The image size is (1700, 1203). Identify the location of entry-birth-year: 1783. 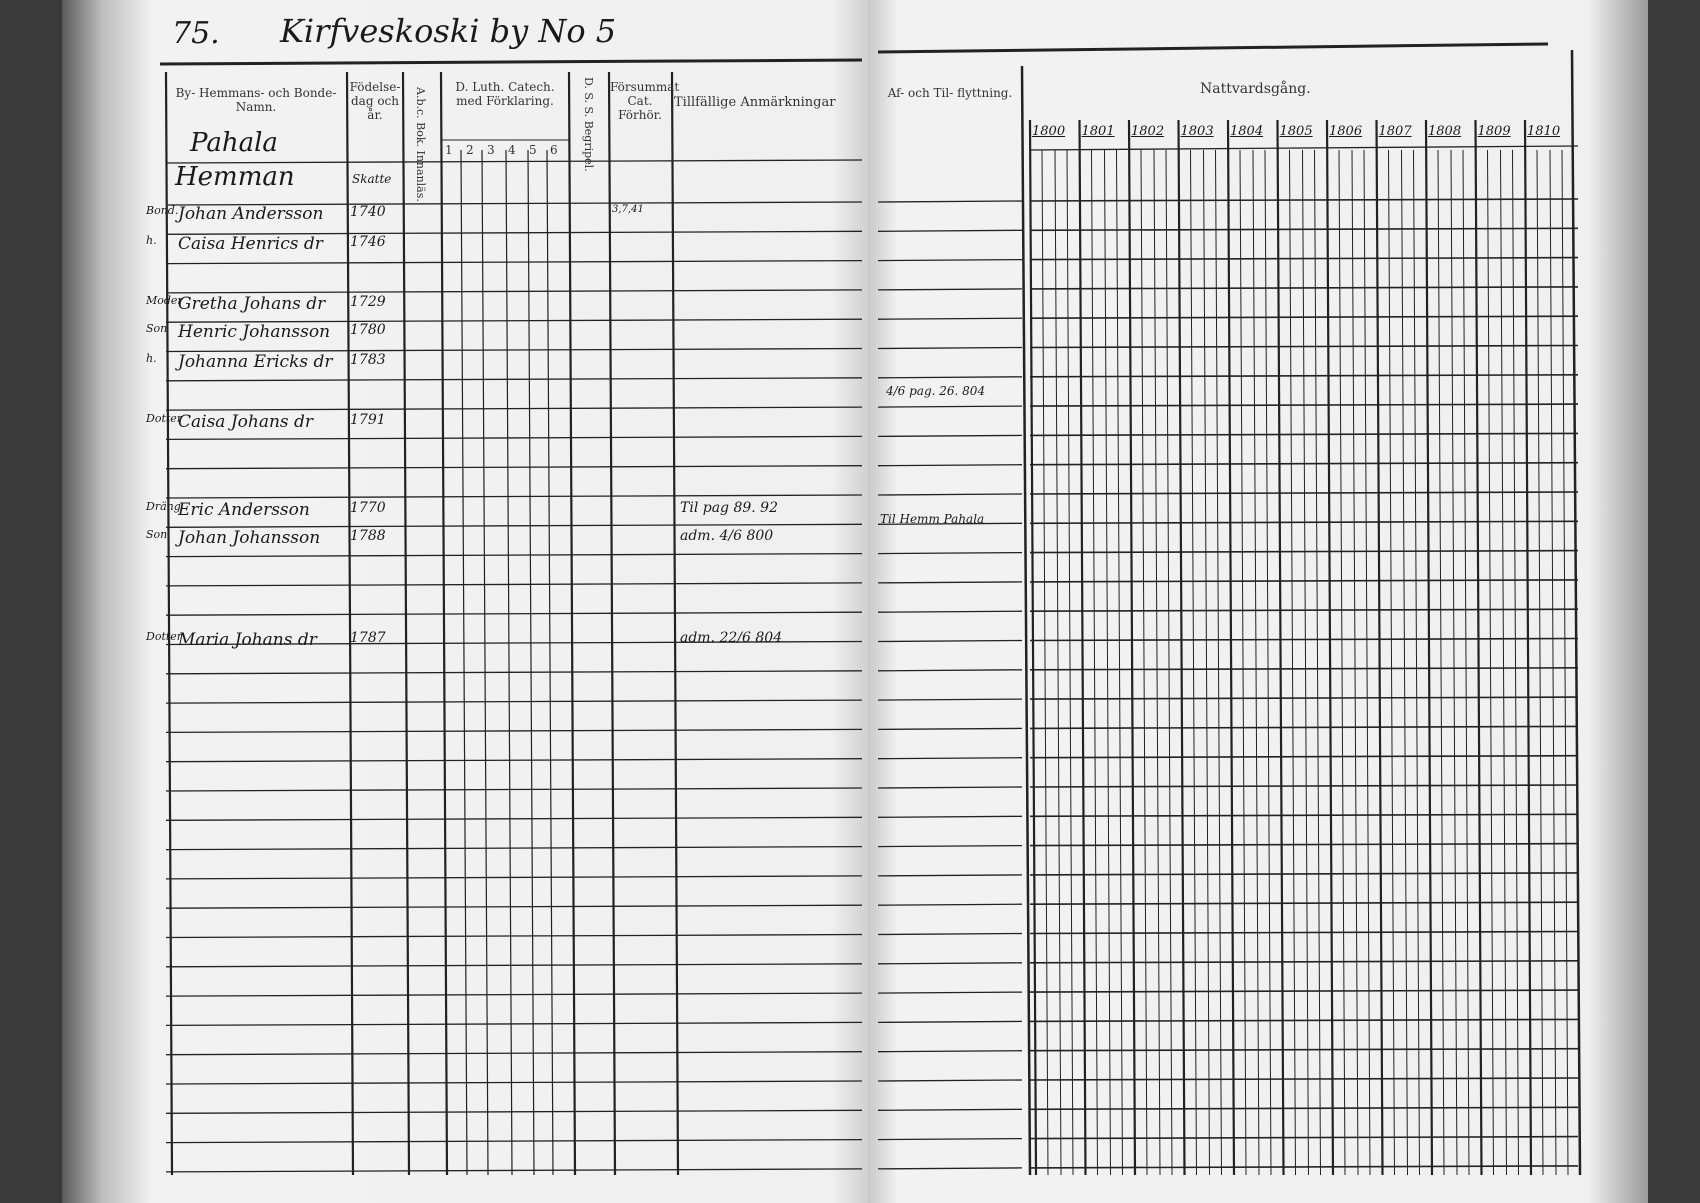
(368, 360).